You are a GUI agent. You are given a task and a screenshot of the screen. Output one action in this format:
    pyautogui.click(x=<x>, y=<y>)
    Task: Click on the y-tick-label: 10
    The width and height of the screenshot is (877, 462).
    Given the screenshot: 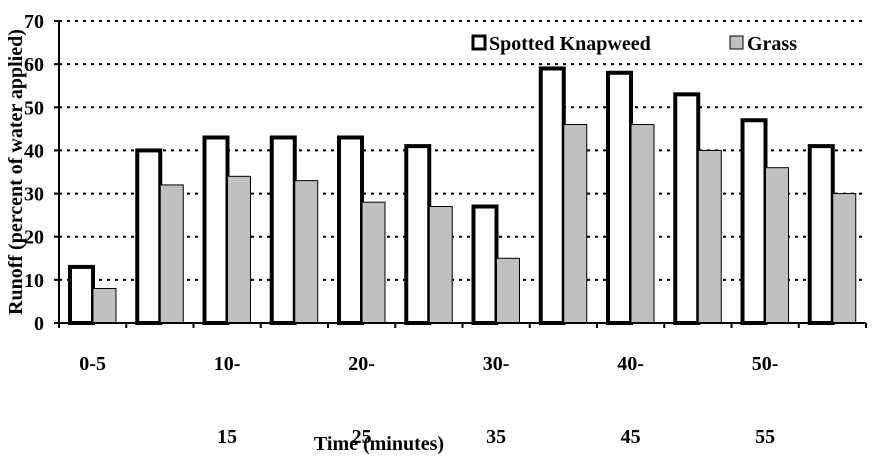 What is the action you would take?
    pyautogui.click(x=34, y=281)
    